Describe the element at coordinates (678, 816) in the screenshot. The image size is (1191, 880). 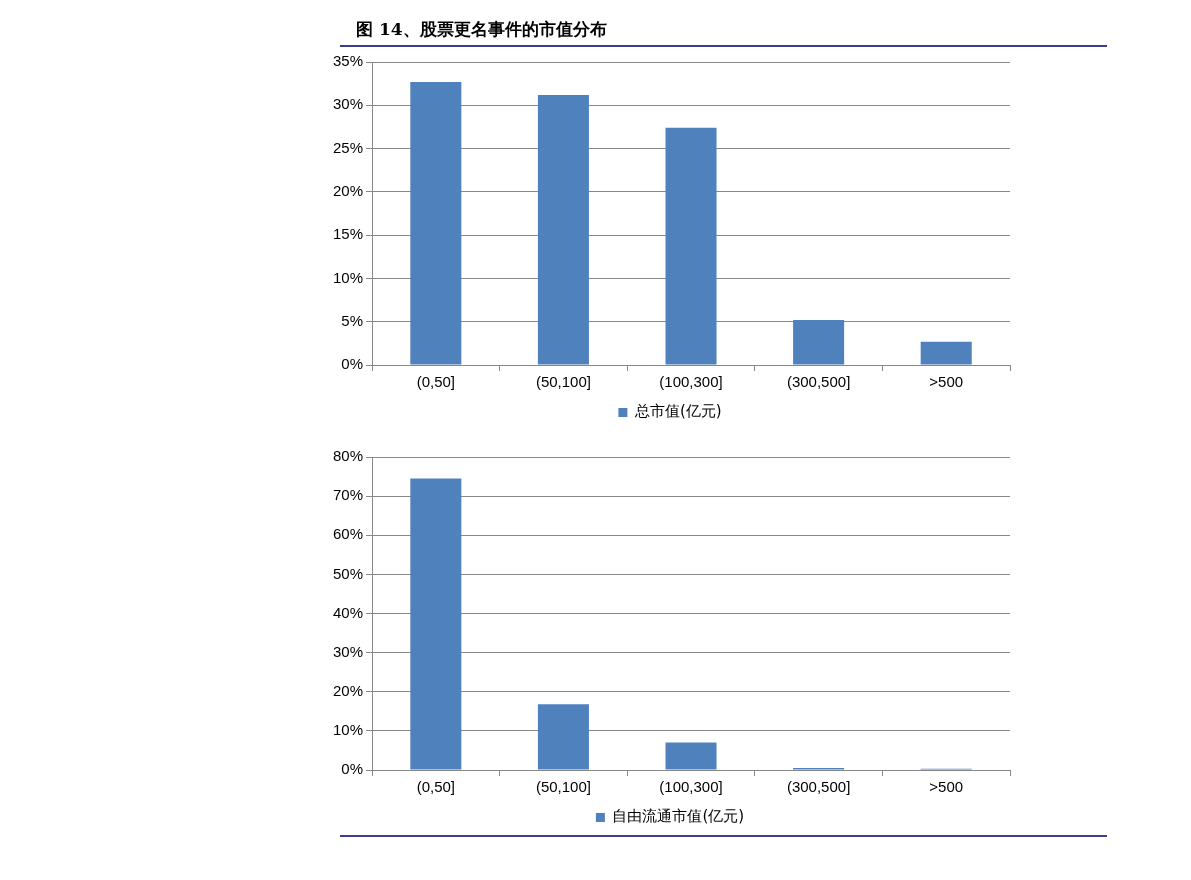
I see `legend-label: 自由流通市值(亿元)` at that location.